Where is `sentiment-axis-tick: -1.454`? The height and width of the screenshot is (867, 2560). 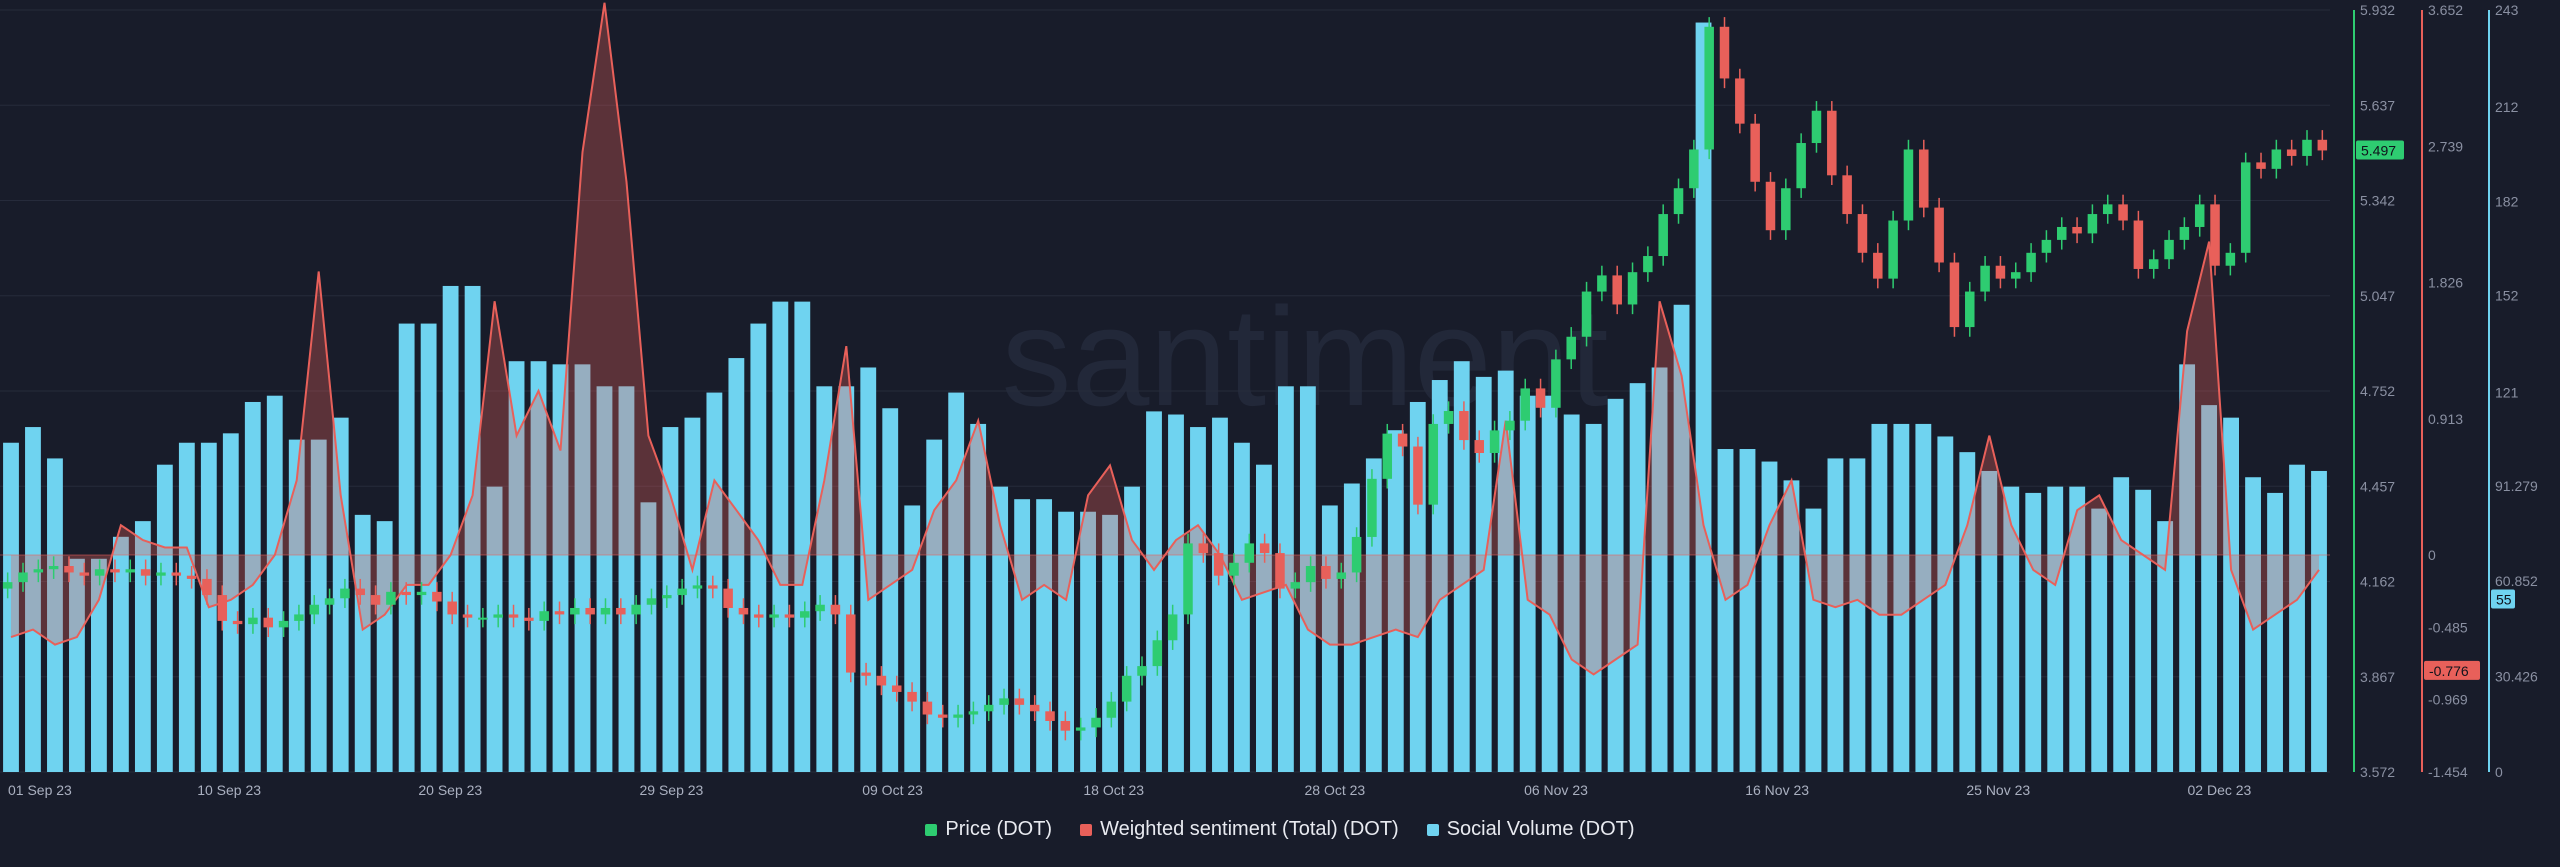
sentiment-axis-tick: -1.454 is located at coordinates (2448, 772).